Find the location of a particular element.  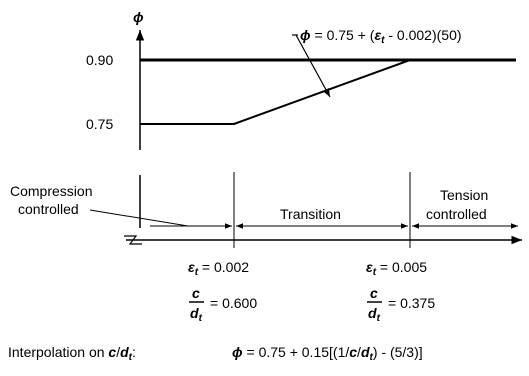

interpolation-label: Interpolation on c/dt: is located at coordinates (72, 353).